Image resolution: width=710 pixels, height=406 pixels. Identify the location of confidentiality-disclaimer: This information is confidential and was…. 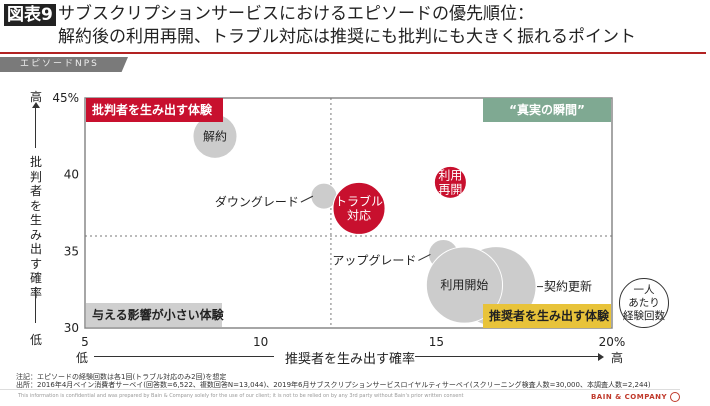
(241, 396).